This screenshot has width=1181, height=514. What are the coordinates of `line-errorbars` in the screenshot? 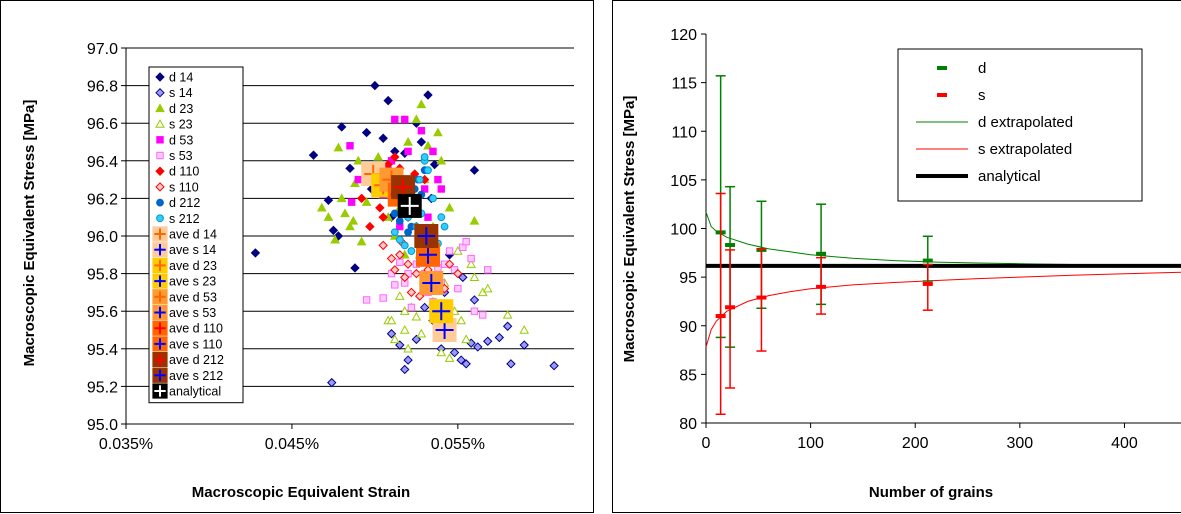 It's located at (824, 245).